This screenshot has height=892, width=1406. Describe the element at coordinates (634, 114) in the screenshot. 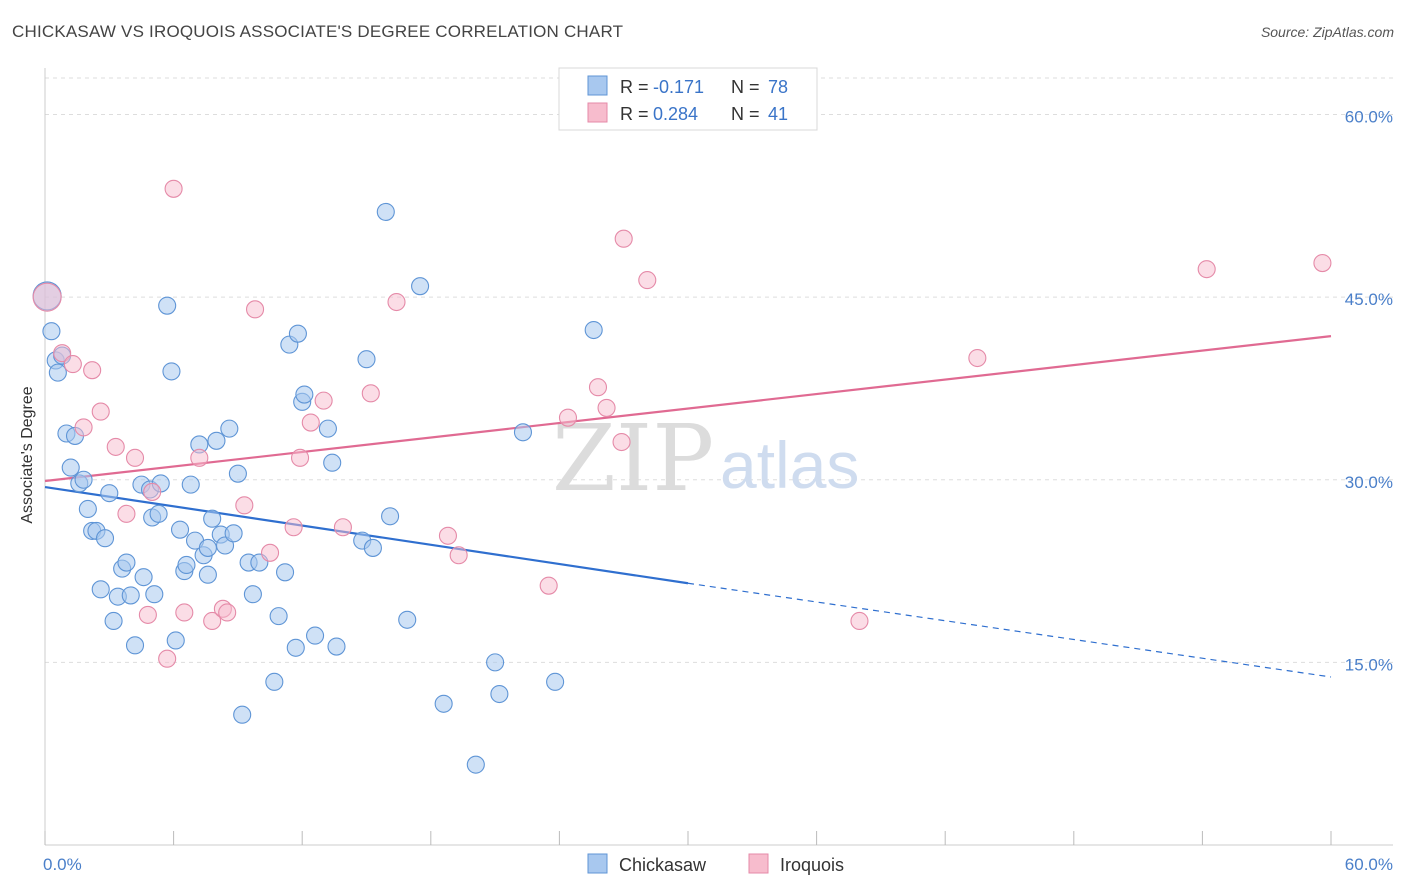

I see `legend-r-label-iroquois: R =` at that location.